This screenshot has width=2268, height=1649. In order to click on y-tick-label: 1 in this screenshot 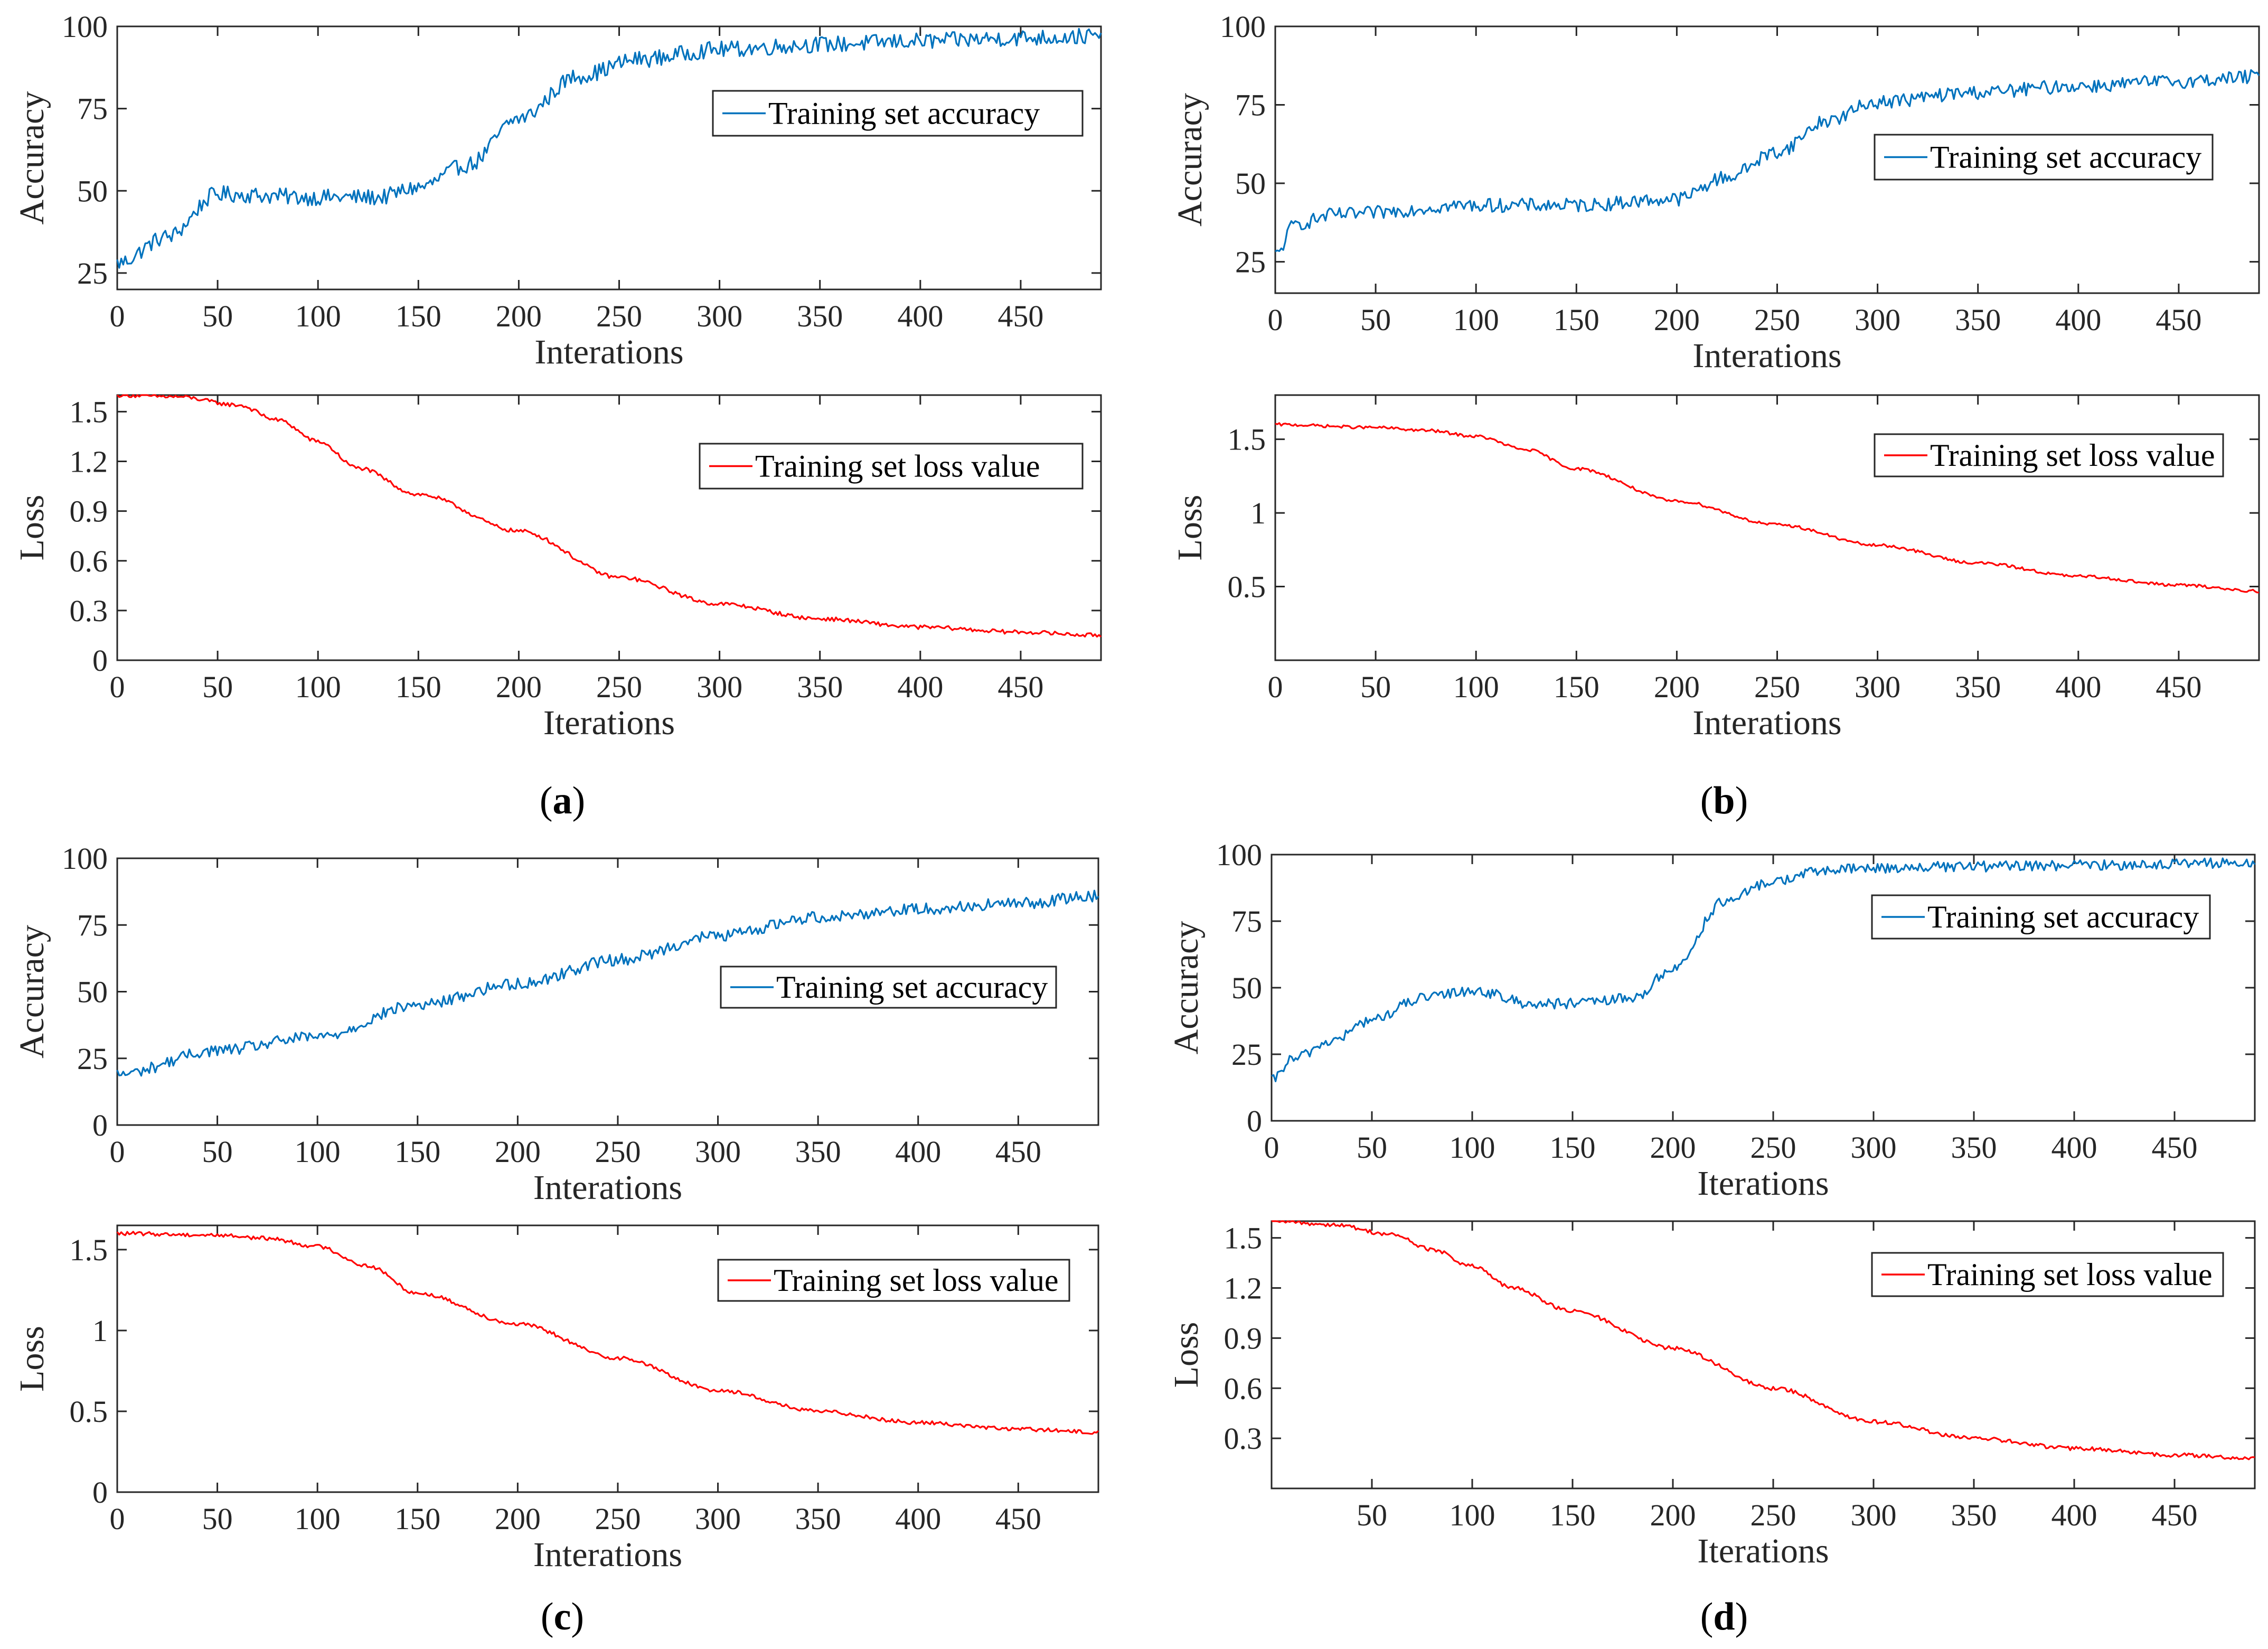, I will do `click(100, 1331)`.